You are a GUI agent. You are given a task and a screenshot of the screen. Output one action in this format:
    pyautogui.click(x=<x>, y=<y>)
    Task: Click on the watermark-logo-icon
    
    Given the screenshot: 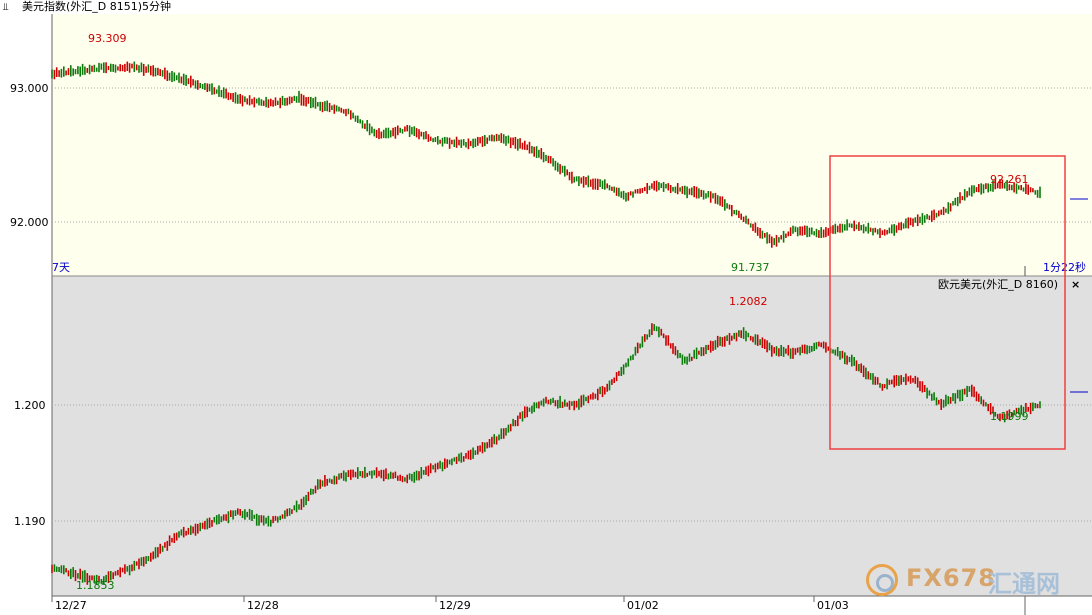 What is the action you would take?
    pyautogui.click(x=882, y=580)
    